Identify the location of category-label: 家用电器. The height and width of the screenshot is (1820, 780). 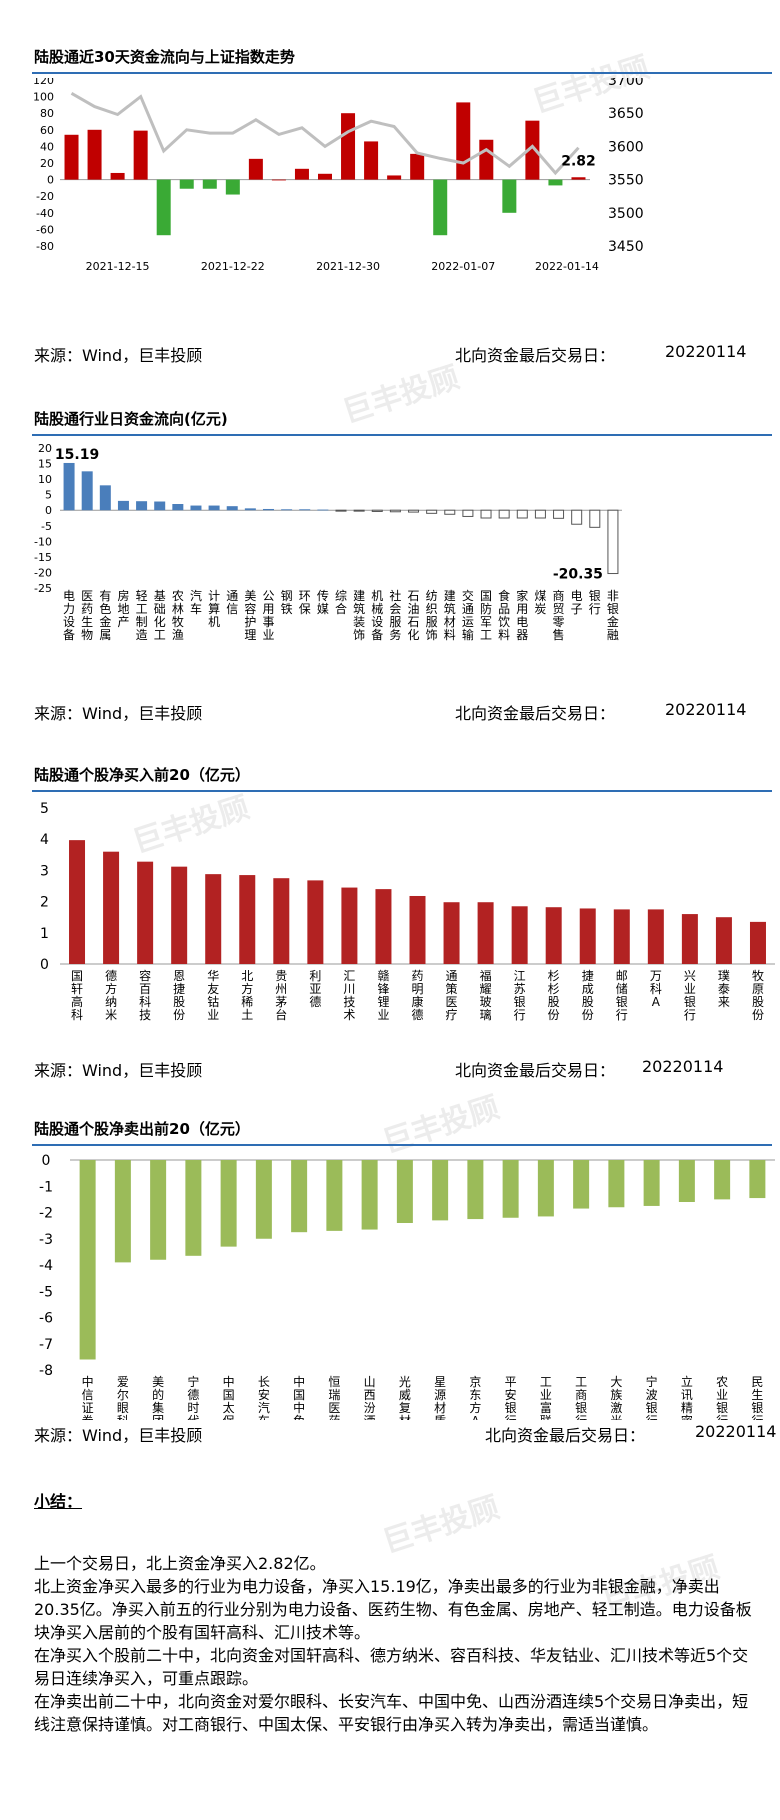
(522, 615).